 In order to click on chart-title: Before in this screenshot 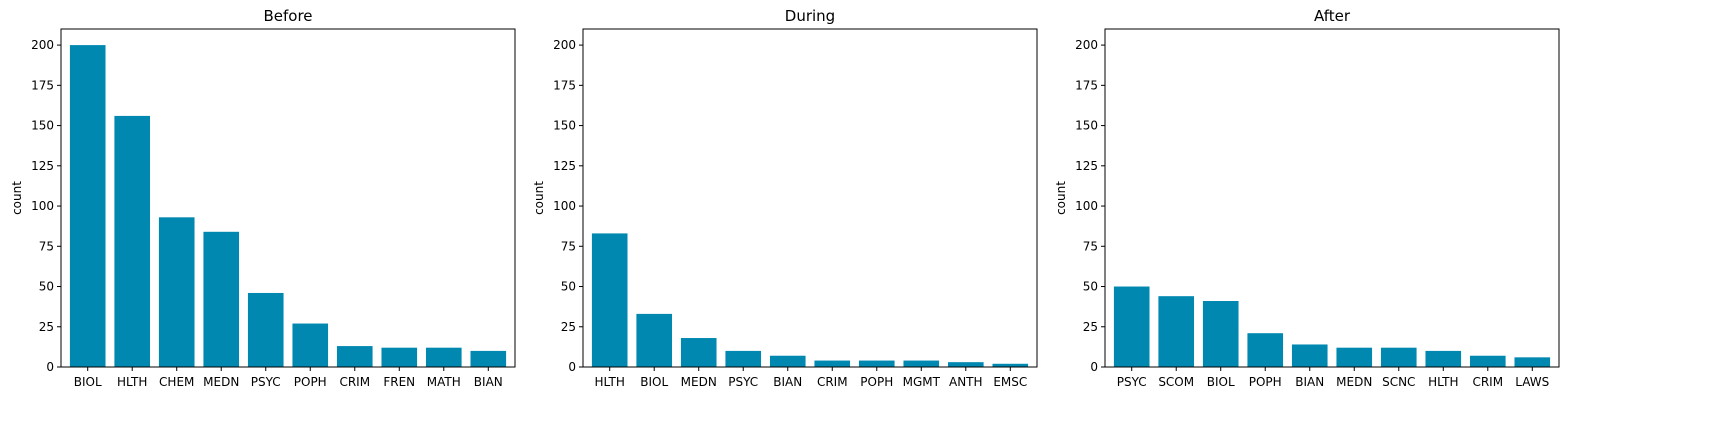, I will do `click(287, 16)`.